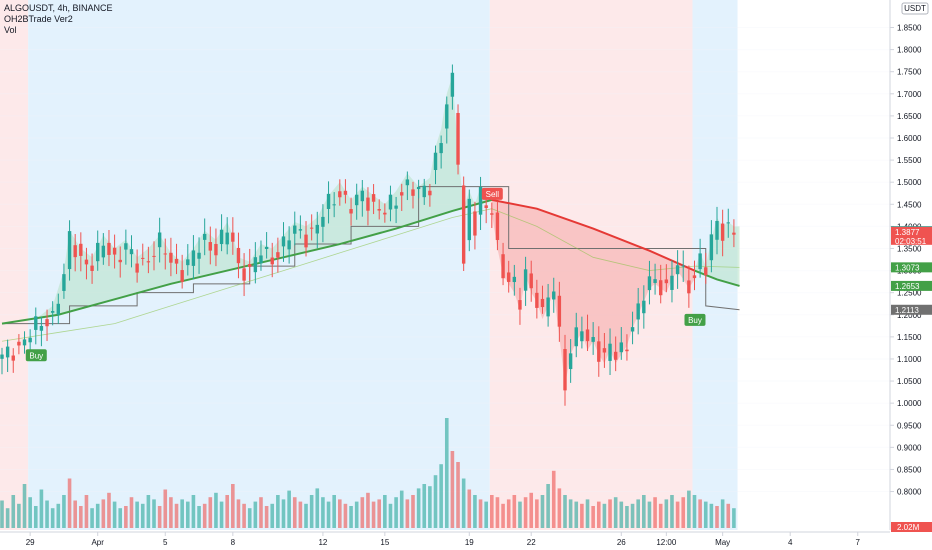 Image resolution: width=932 pixels, height=550 pixels. What do you see at coordinates (790, 542) in the screenshot?
I see `time-tick-label: 4` at bounding box center [790, 542].